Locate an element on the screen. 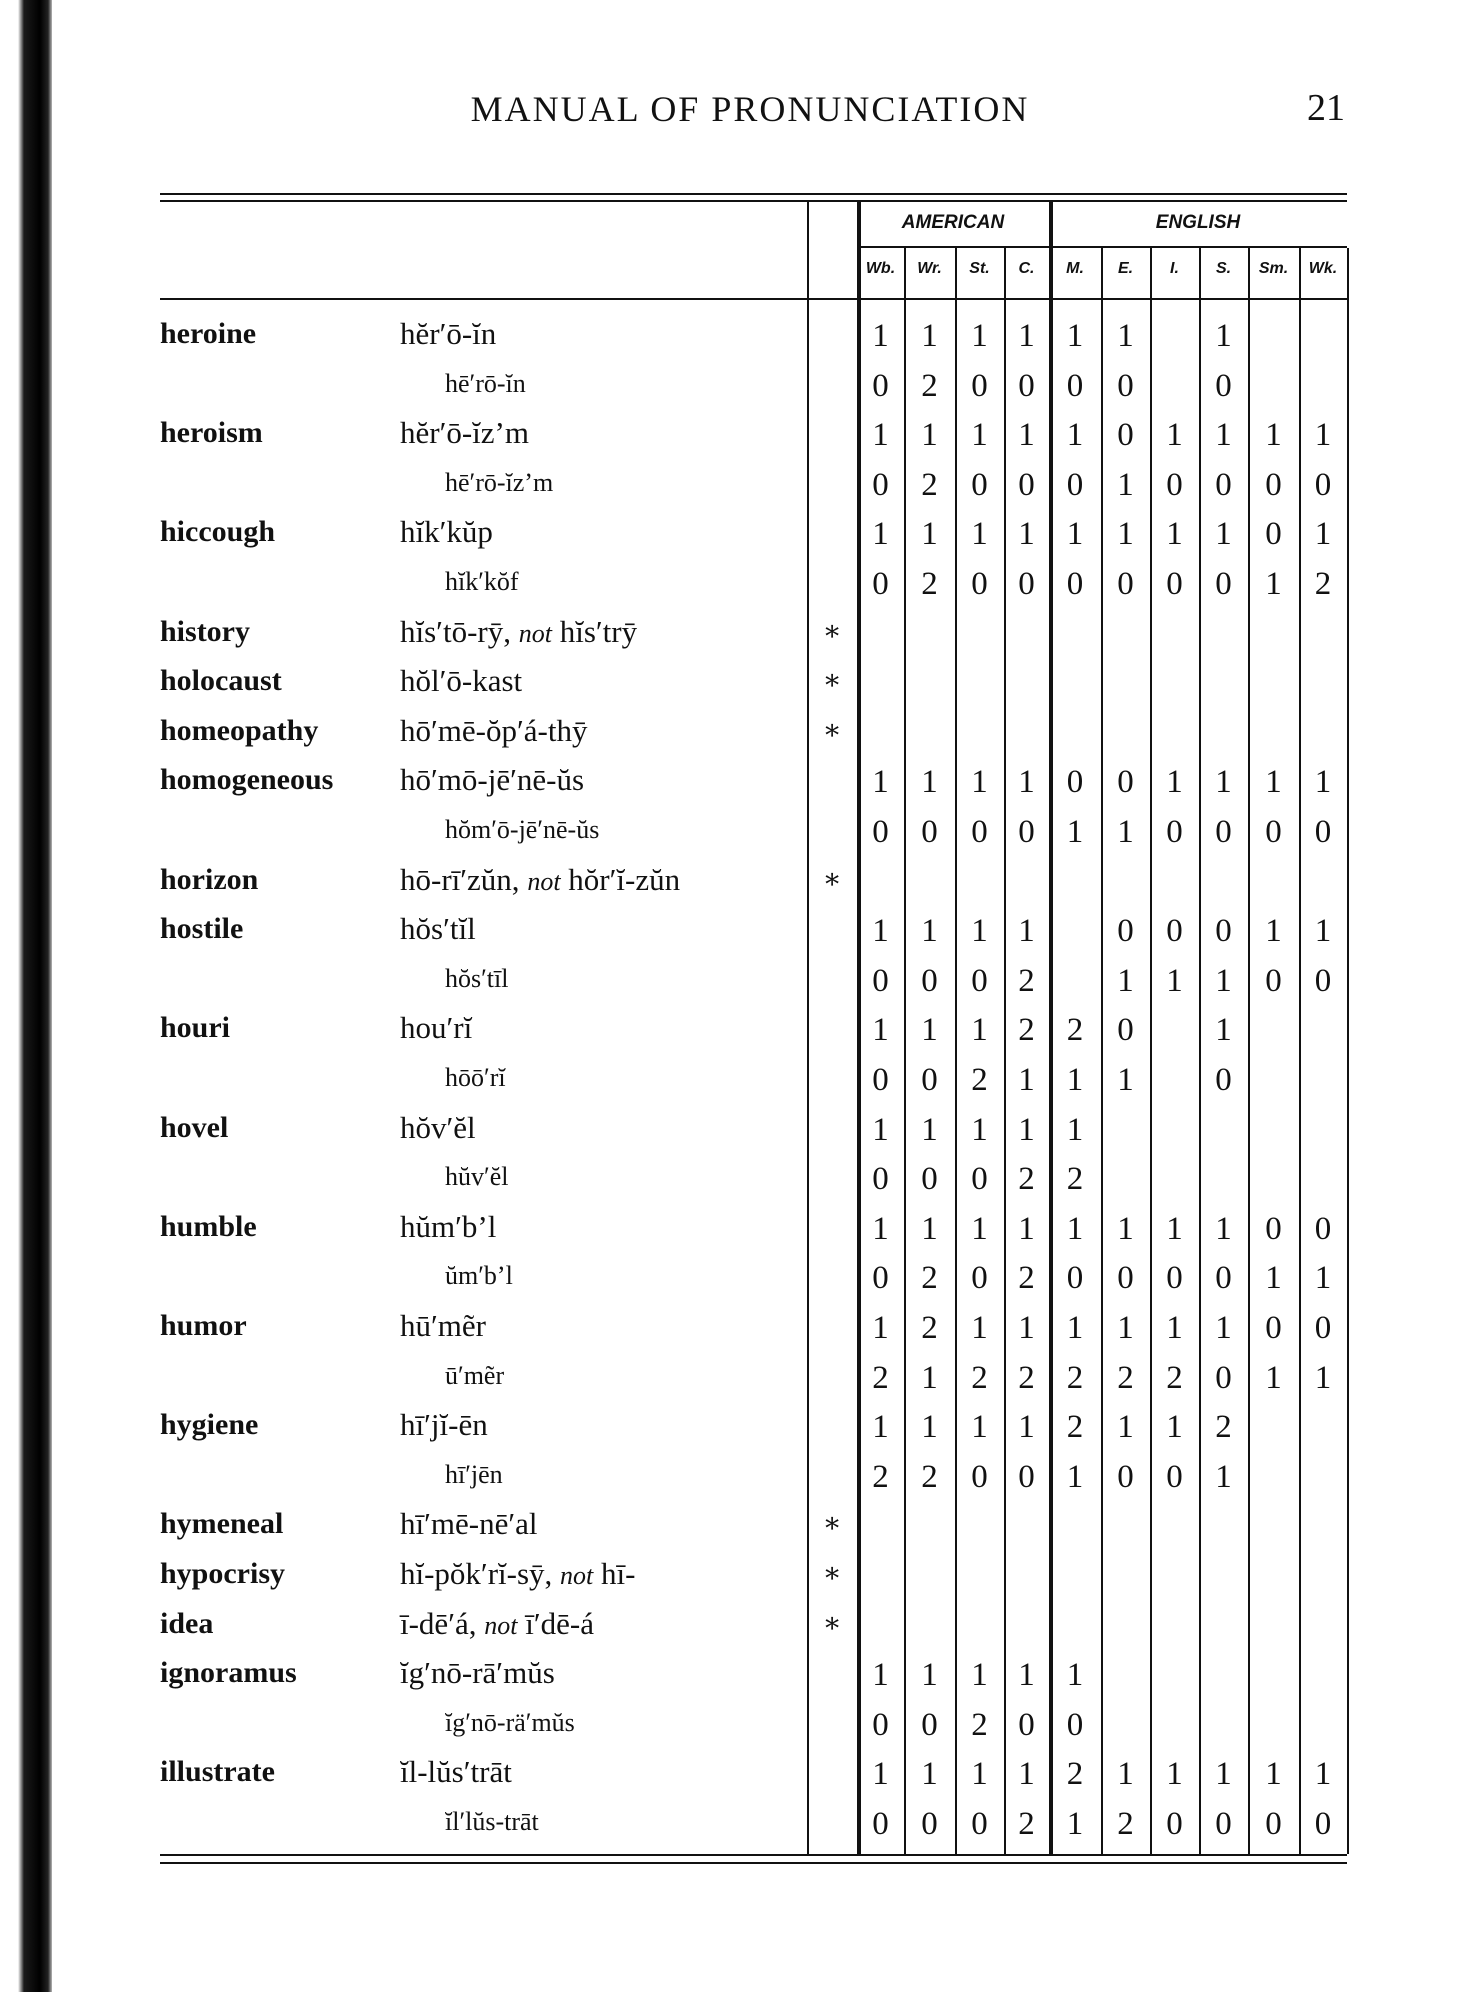  pronunciation-text: hĭk′kŭp is located at coordinates (446, 532).